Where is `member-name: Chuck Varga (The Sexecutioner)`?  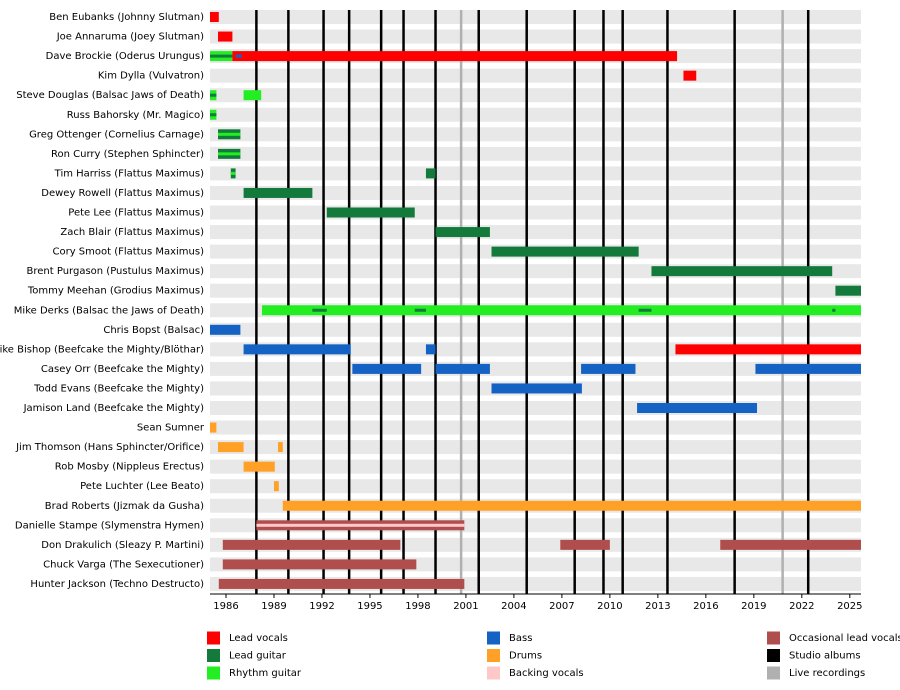 member-name: Chuck Varga (The Sexecutioner) is located at coordinates (123, 564).